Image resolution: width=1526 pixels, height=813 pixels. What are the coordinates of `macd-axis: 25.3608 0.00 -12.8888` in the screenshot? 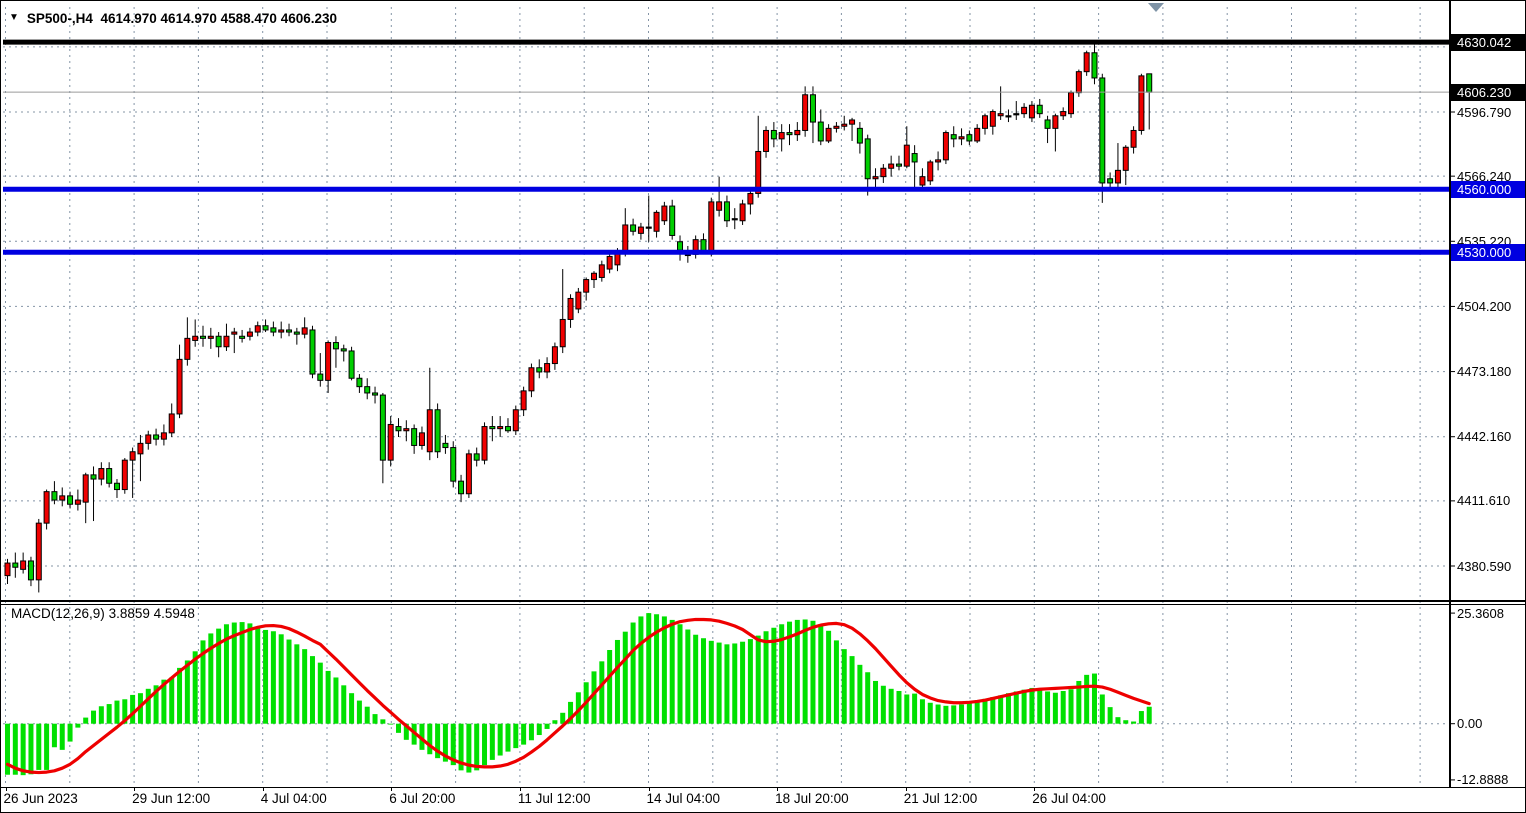 It's located at (1487, 394).